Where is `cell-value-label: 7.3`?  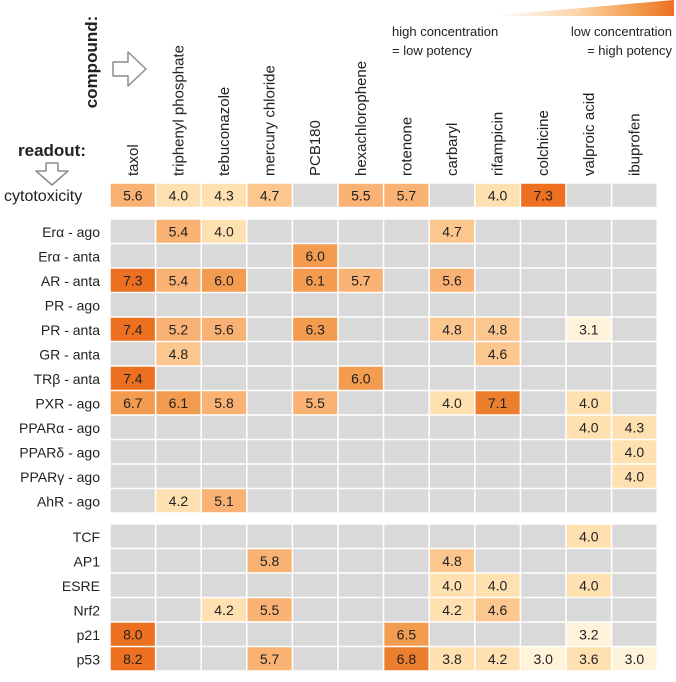
cell-value-label: 7.3 is located at coordinates (133, 280).